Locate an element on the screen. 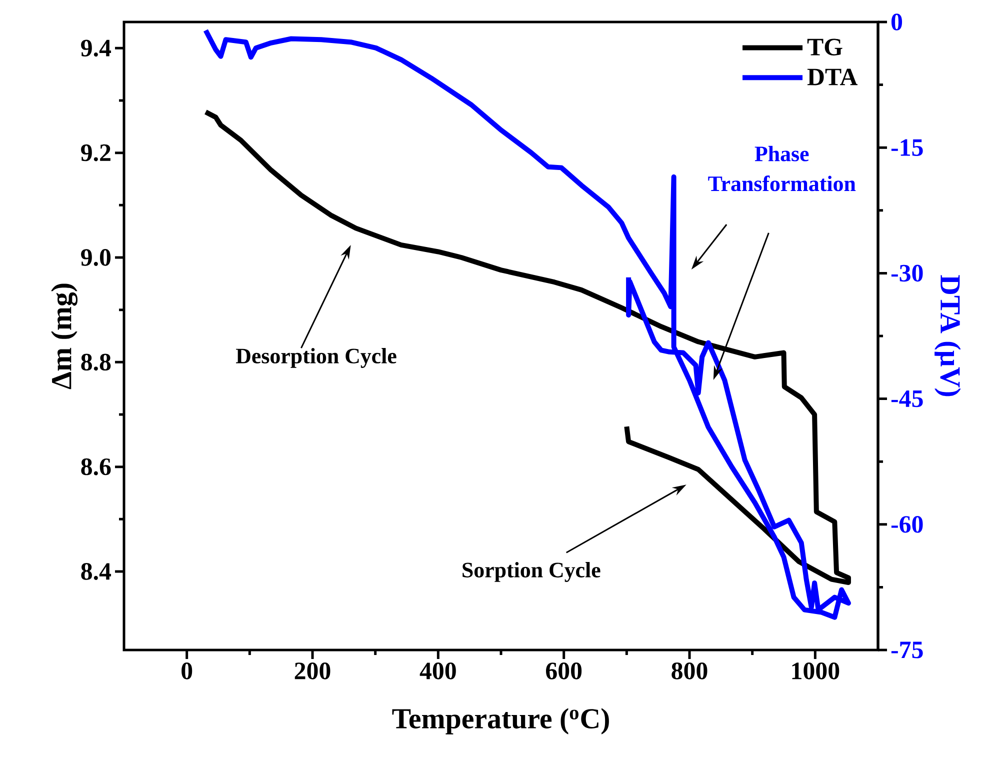 The image size is (991, 776). y-tick-label: 9.0 is located at coordinates (96, 257).